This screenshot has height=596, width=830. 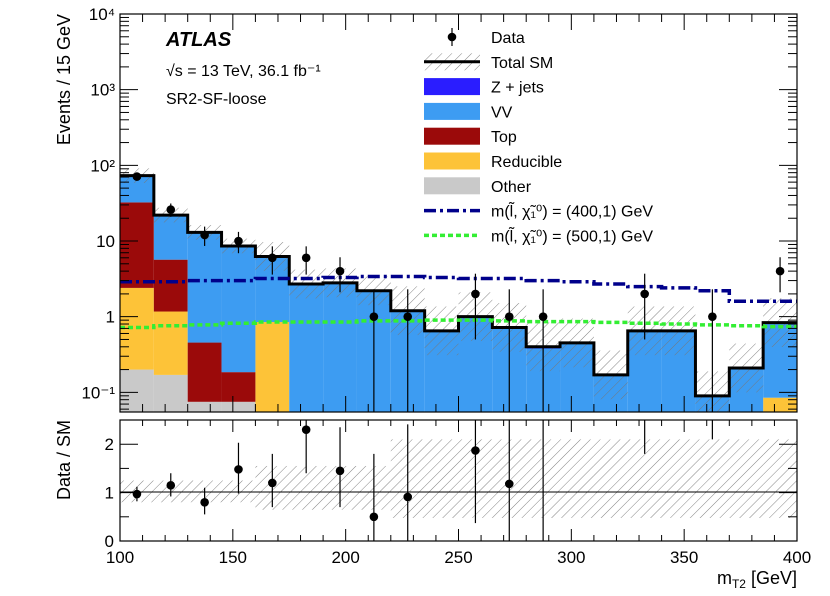 I want to click on x-tick-label-3: 250, so click(x=458, y=557).